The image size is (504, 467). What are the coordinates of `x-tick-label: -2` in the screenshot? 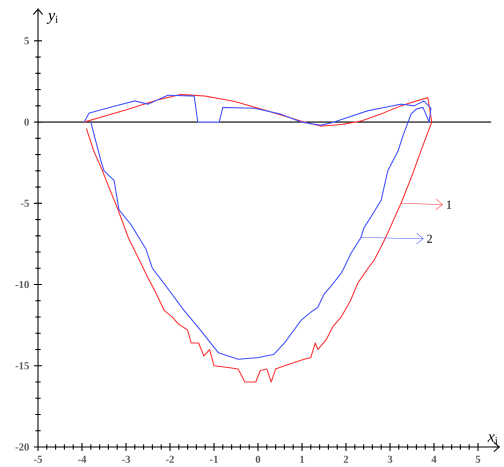 It's located at (170, 459).